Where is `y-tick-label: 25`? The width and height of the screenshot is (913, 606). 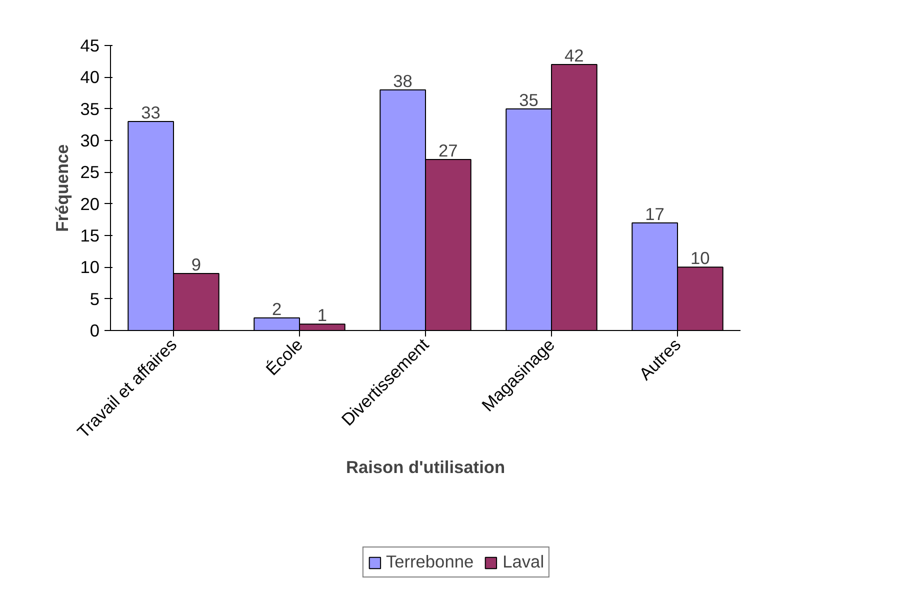 y-tick-label: 25 is located at coordinates (90, 172).